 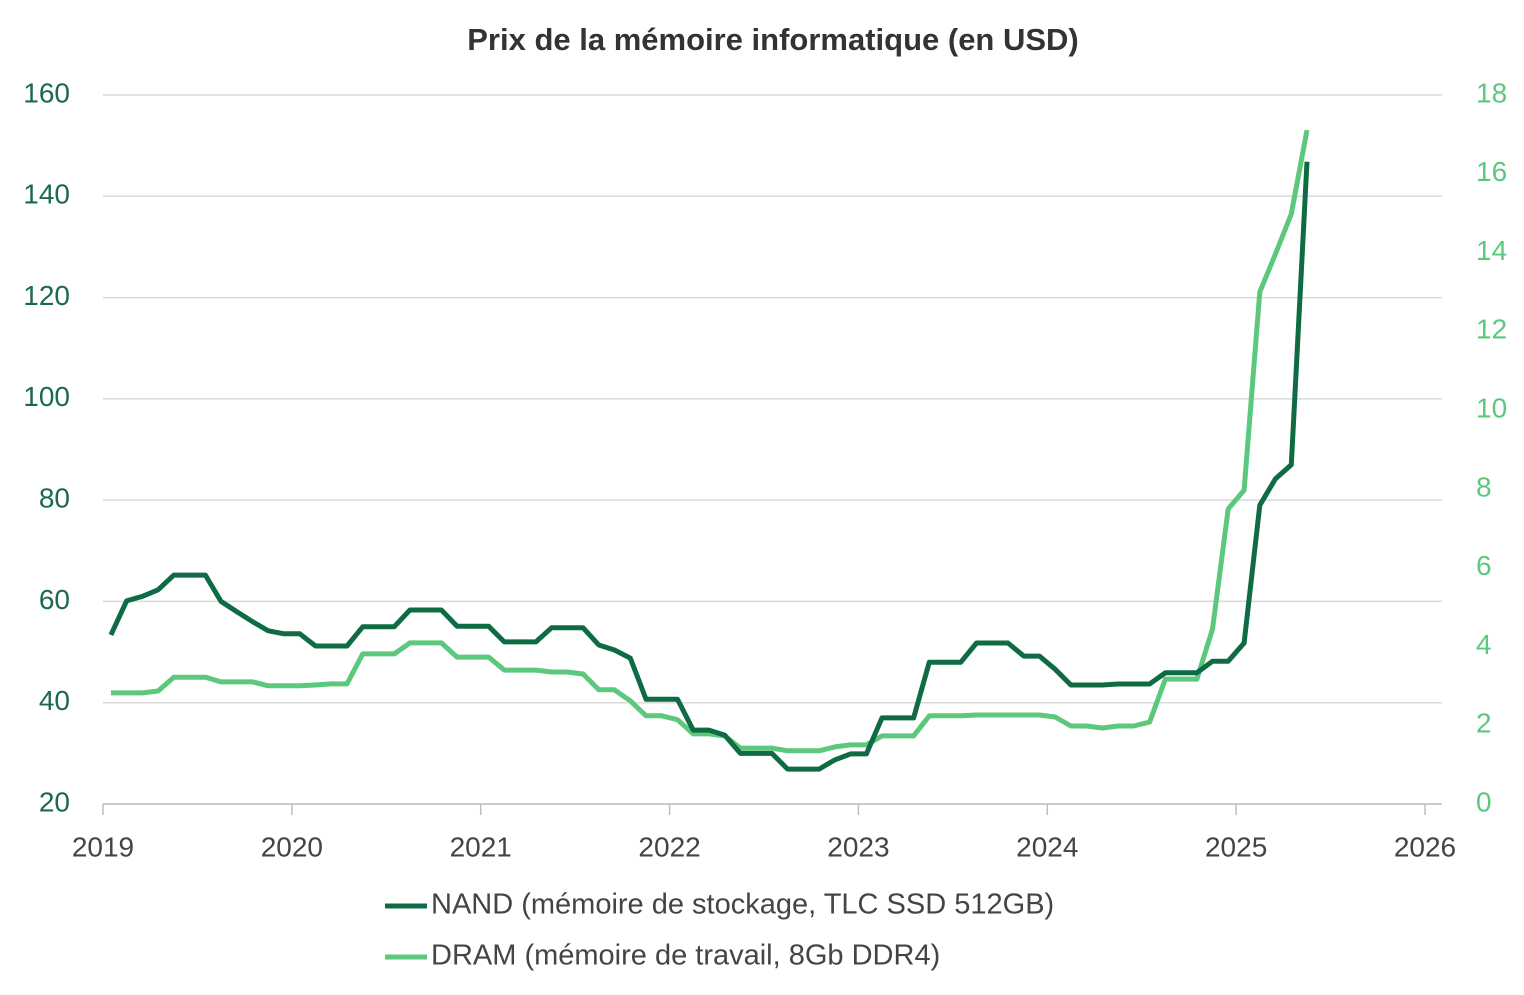 I want to click on y2-tick-label: 14, so click(x=1491, y=250).